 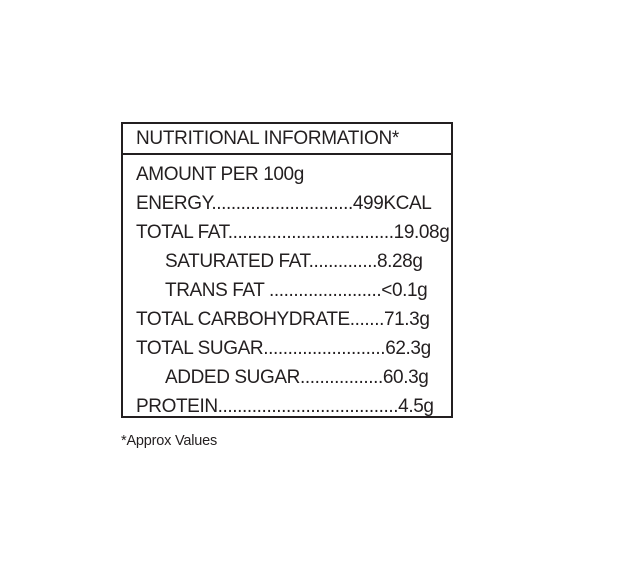 What do you see at coordinates (169, 441) in the screenshot?
I see `footnote: *Approx Values` at bounding box center [169, 441].